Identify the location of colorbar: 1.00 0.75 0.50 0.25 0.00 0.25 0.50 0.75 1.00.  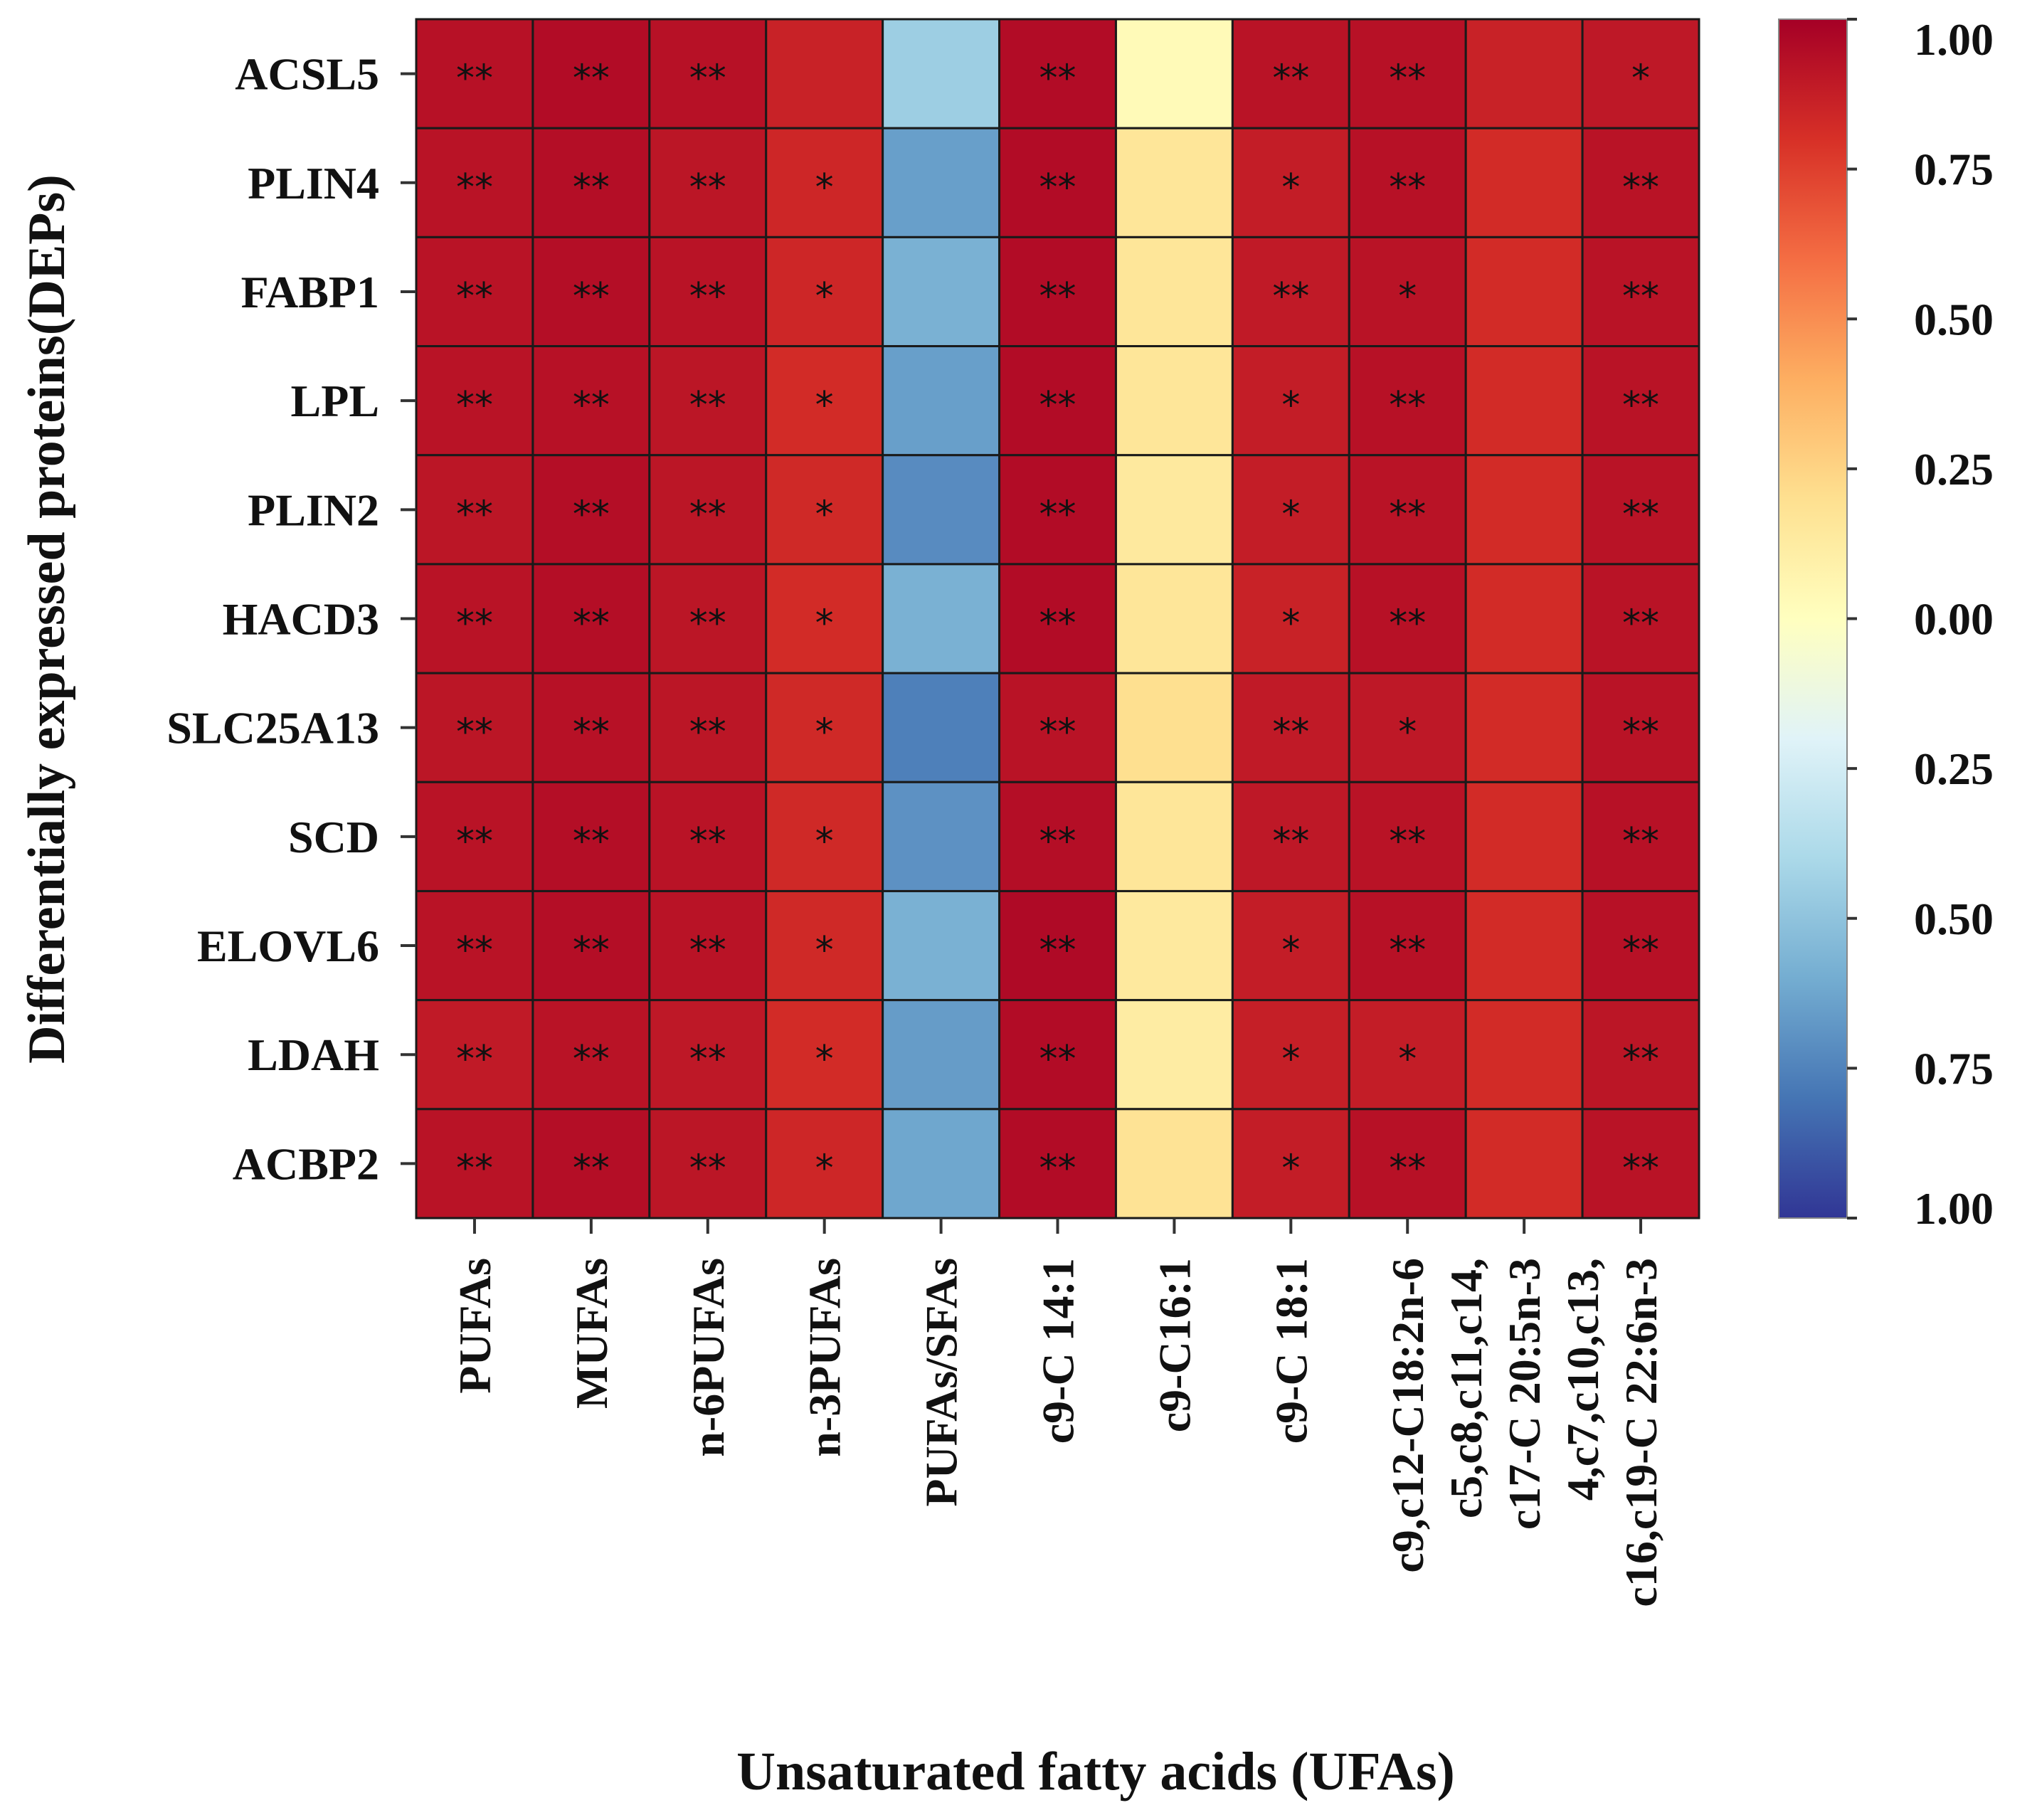
(1886, 624).